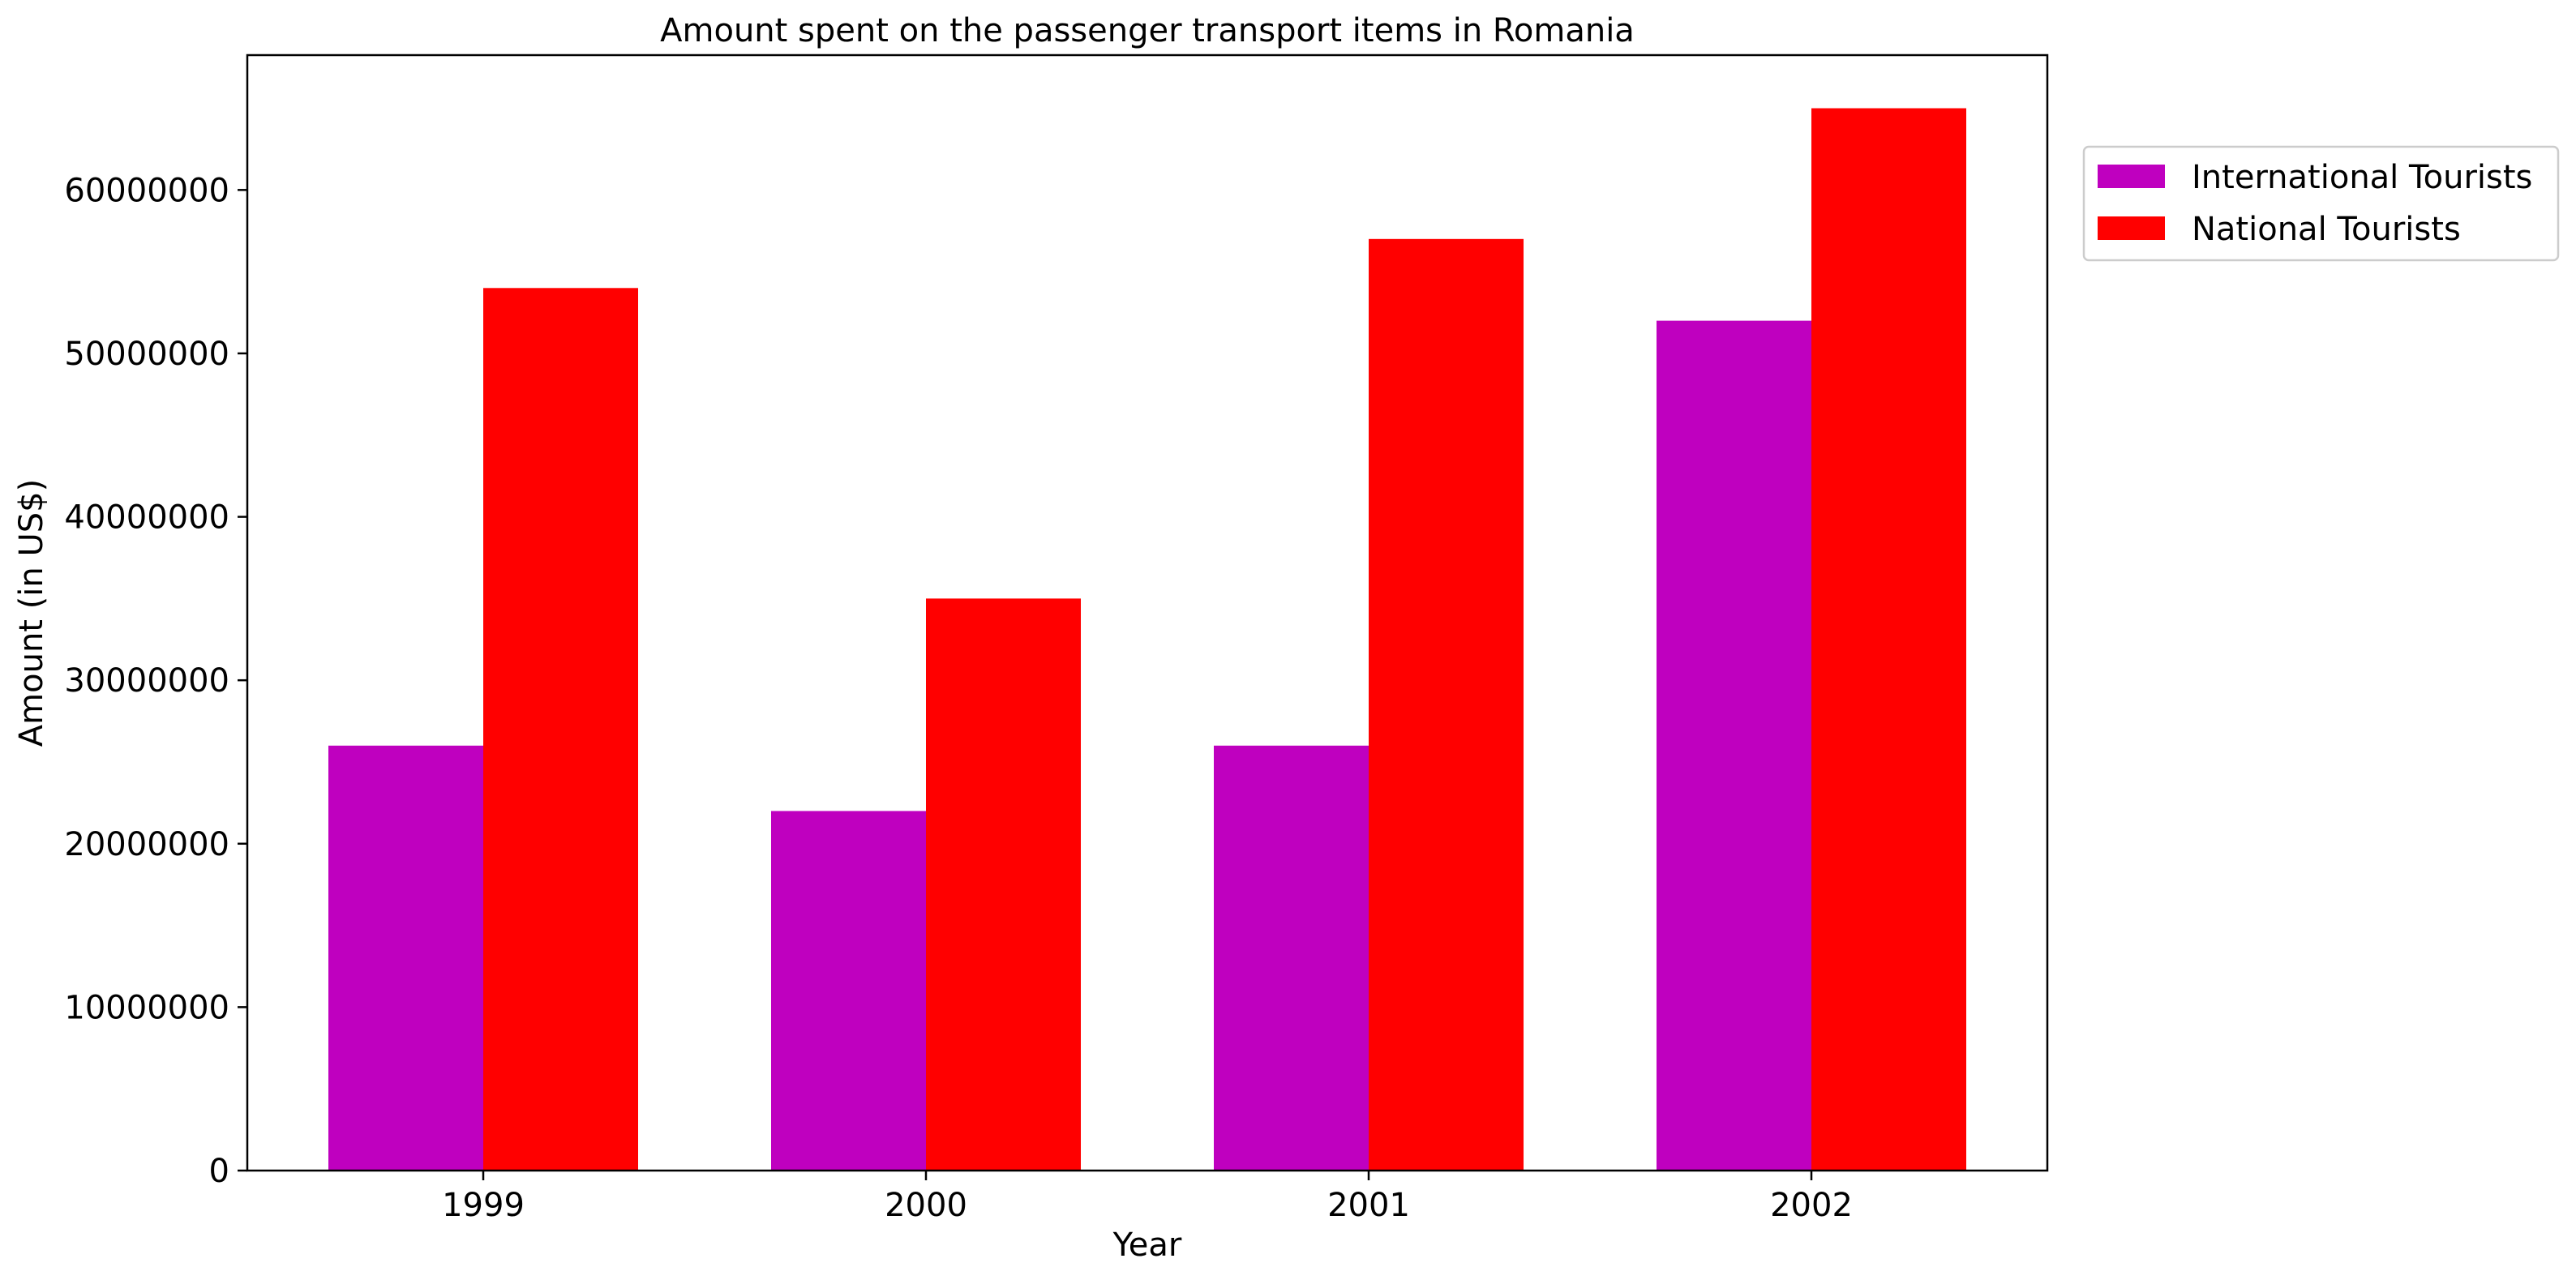 The width and height of the screenshot is (2576, 1280). What do you see at coordinates (31, 613) in the screenshot?
I see `y-axis-label: Amount (in US$)` at bounding box center [31, 613].